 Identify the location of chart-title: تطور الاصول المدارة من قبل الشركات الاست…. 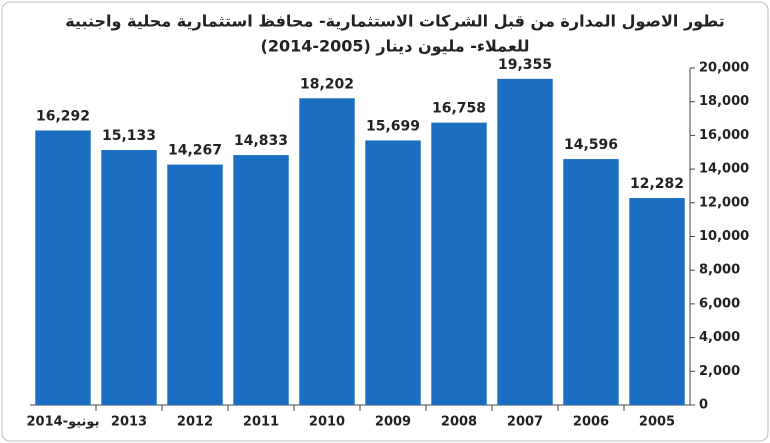
(395, 21).